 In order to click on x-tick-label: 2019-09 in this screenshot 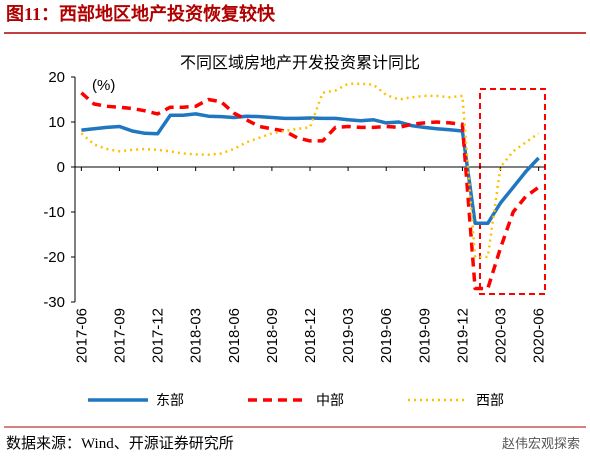, I will do `click(424, 335)`.